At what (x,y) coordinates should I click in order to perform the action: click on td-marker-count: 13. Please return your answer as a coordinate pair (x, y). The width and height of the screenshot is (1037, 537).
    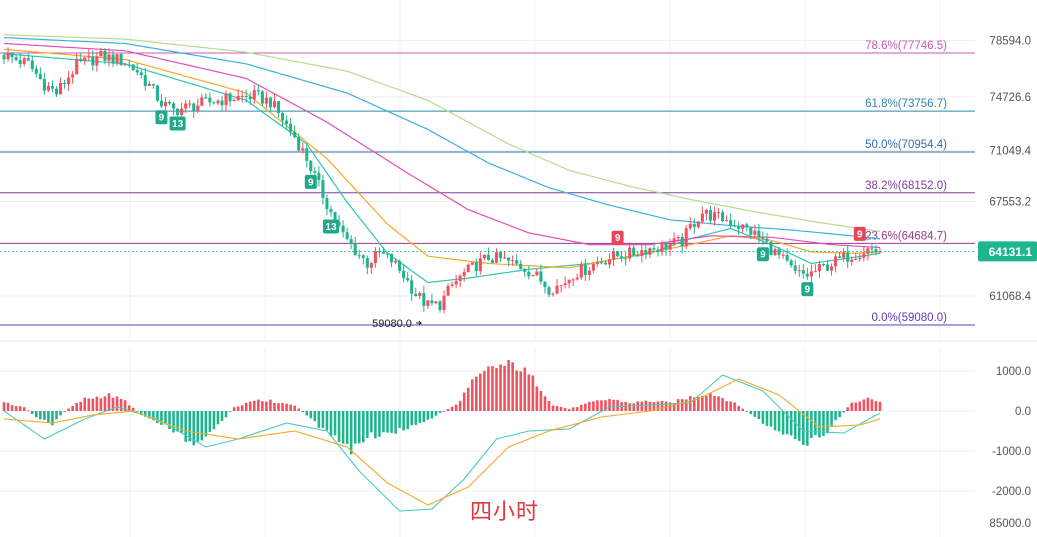
    Looking at the image, I should click on (178, 124).